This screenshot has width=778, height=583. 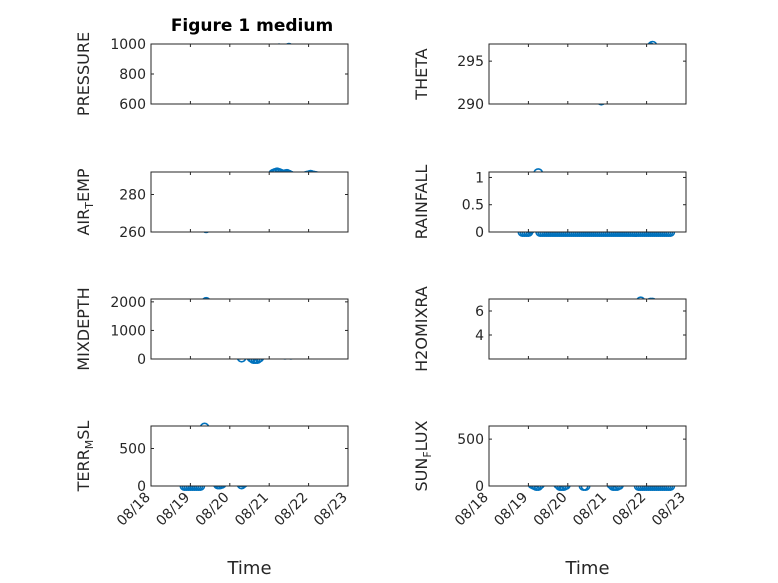 I want to click on subplot-air_temp: 260 280 AIRTEMP, so click(x=211, y=204).